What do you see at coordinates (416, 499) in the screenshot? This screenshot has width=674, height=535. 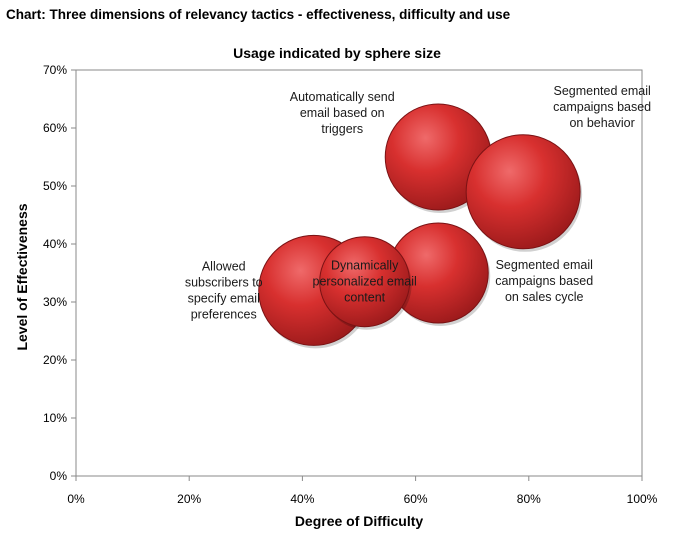 I see `x-tick-label: 60%` at bounding box center [416, 499].